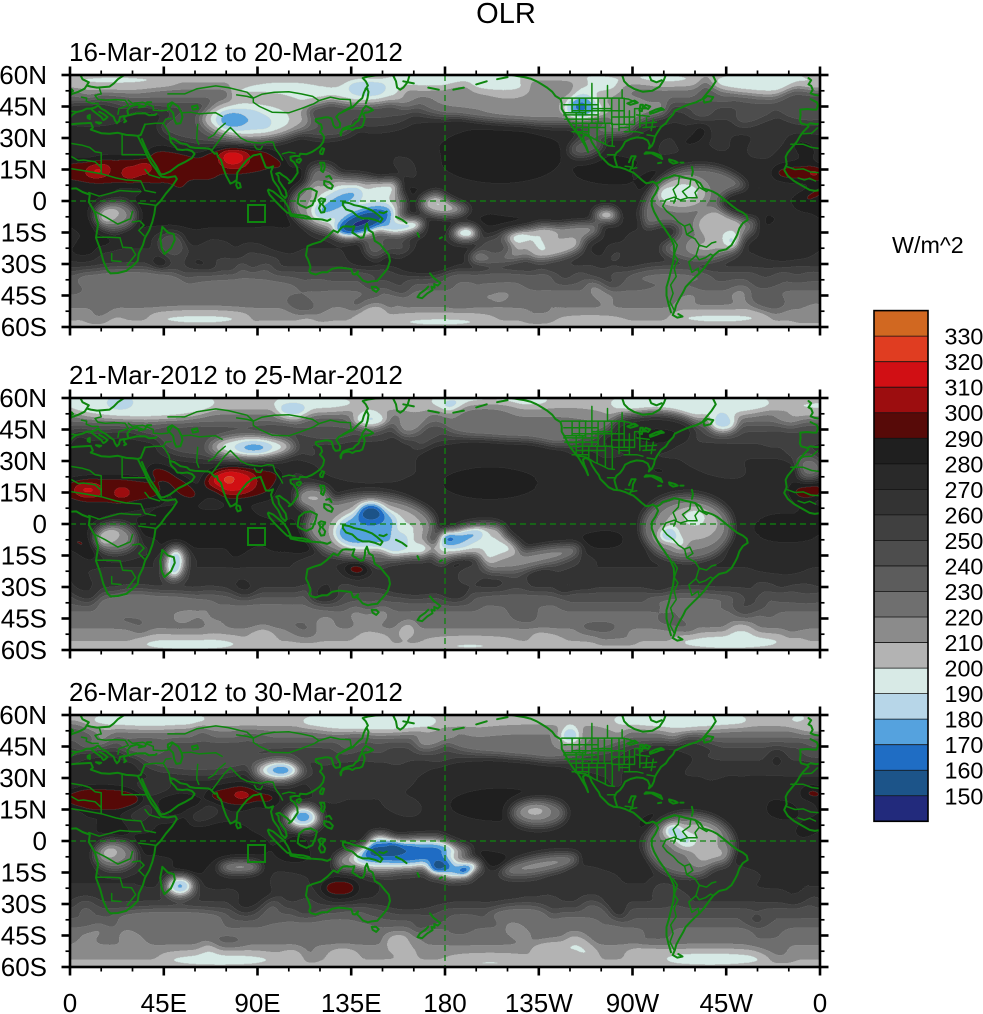 Image resolution: width=983 pixels, height=1014 pixels. I want to click on svg-text: 90W, so click(633, 1001).